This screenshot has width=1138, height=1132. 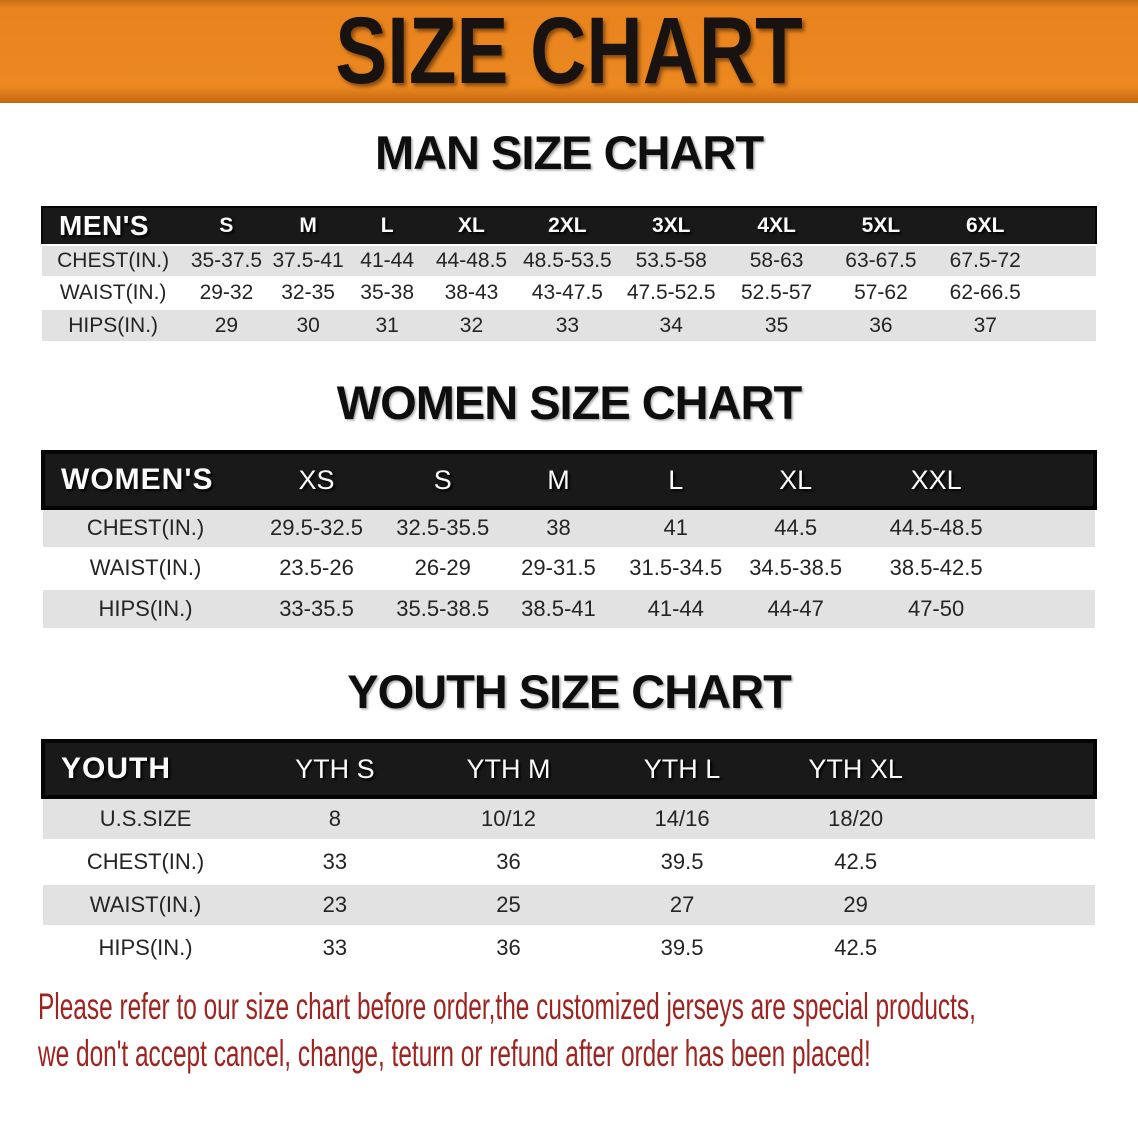 I want to click on size-cell: 38.5-42.5, so click(x=936, y=567).